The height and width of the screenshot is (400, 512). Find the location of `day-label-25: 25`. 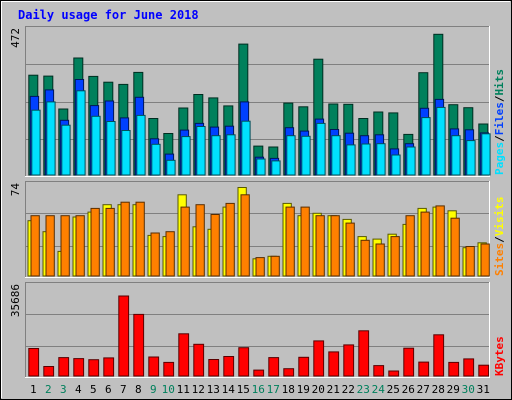

day-label-25: 25 is located at coordinates (393, 389).